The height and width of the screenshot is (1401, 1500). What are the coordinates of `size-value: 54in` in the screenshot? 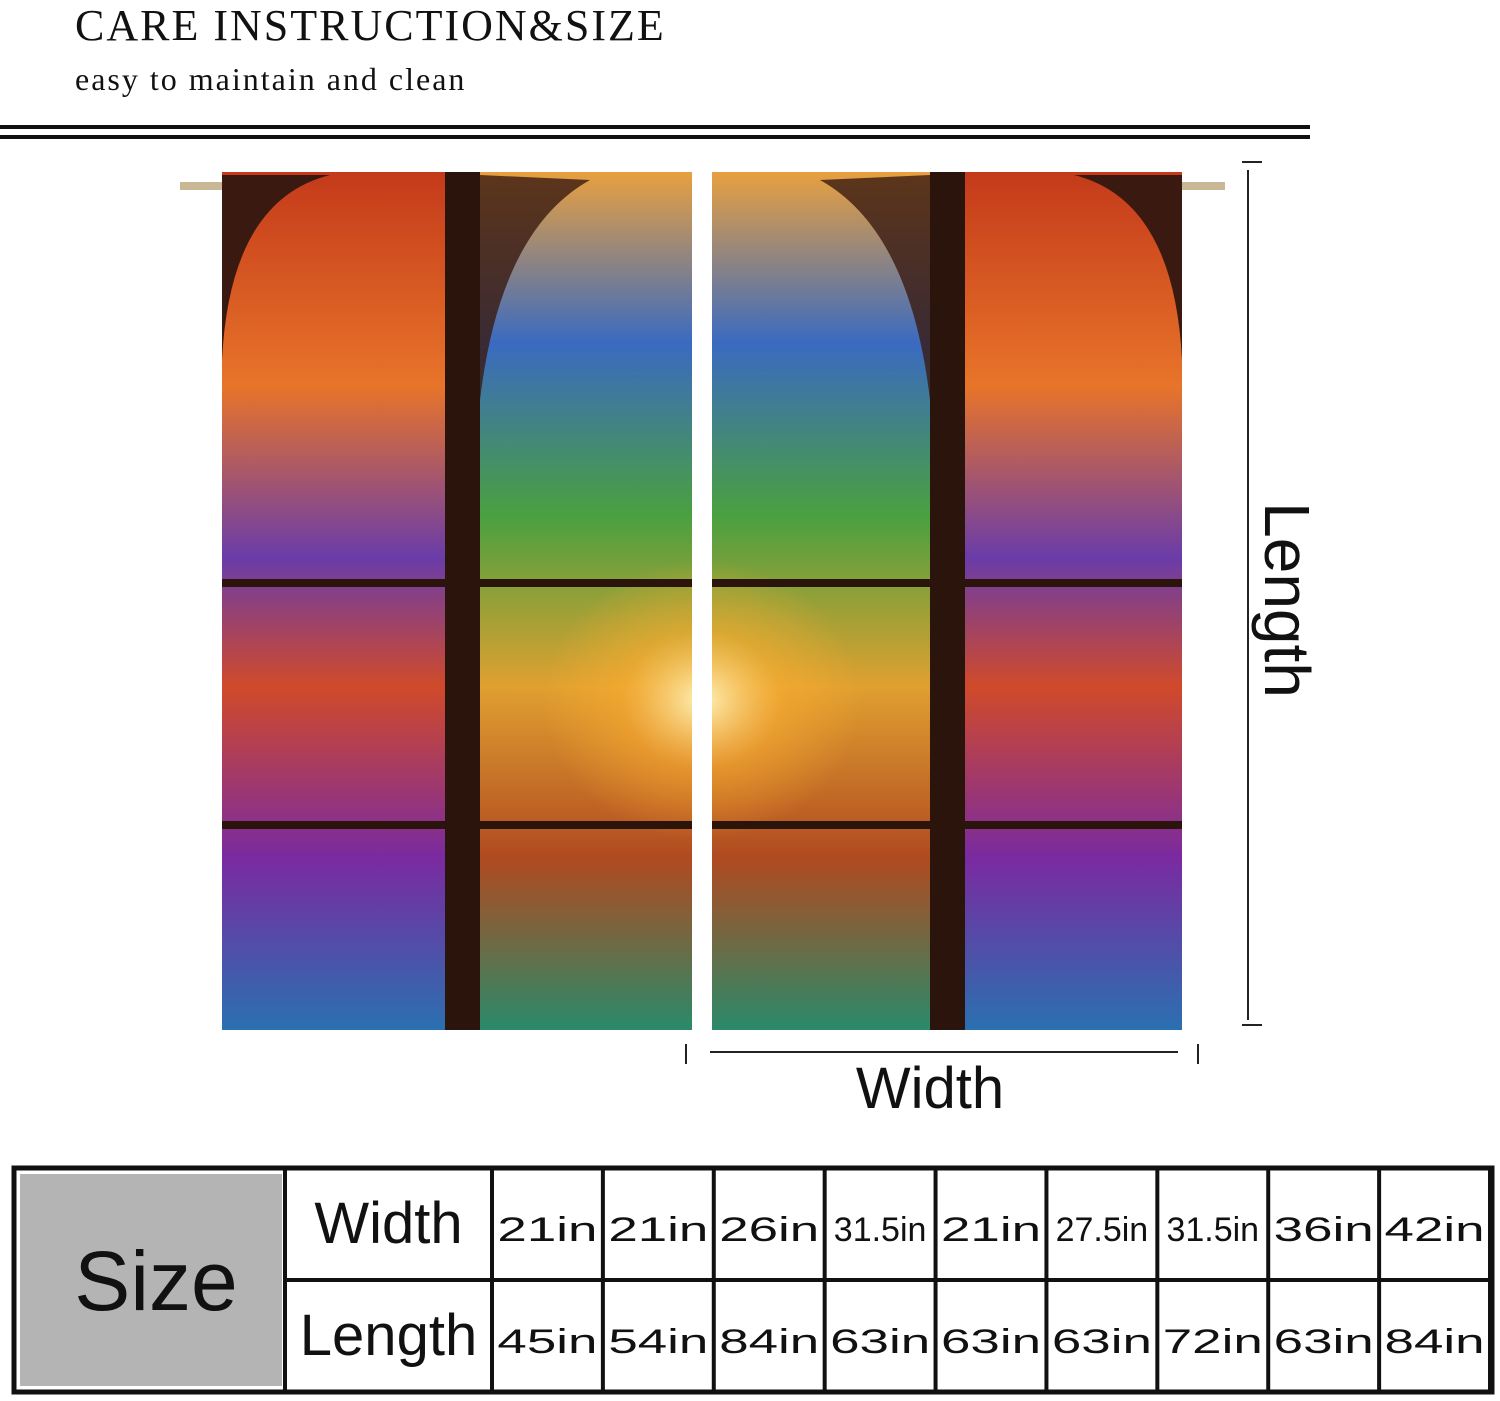 It's located at (658, 1342).